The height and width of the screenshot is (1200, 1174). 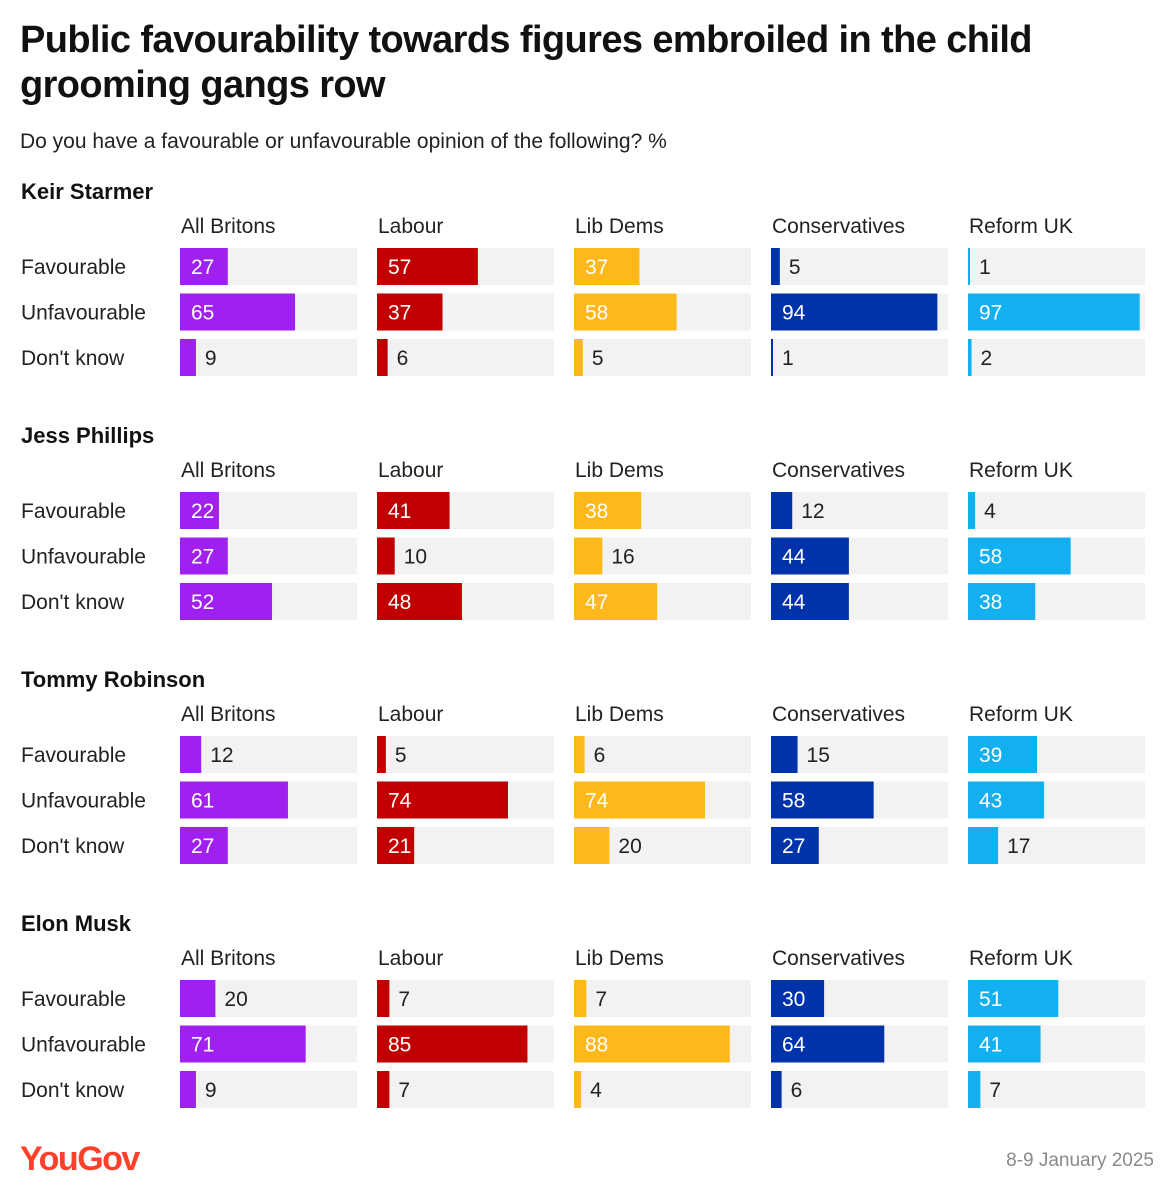 What do you see at coordinates (415, 557) in the screenshot?
I see `data-label: 10` at bounding box center [415, 557].